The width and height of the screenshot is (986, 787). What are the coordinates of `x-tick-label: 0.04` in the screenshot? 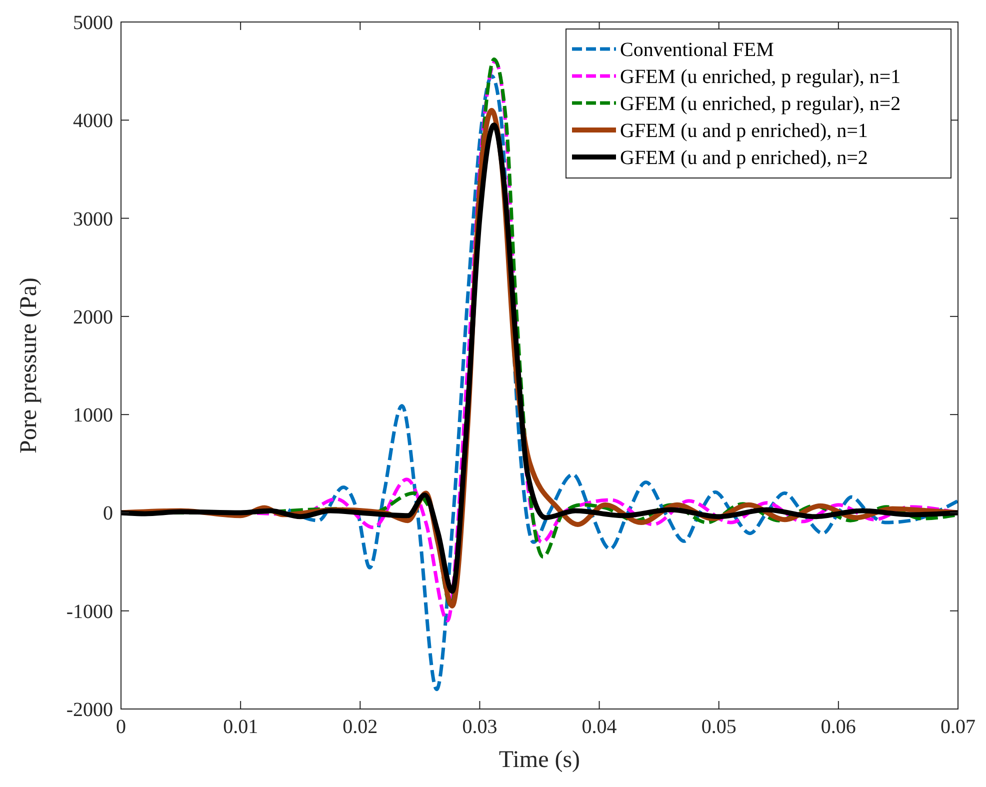 It's located at (599, 727).